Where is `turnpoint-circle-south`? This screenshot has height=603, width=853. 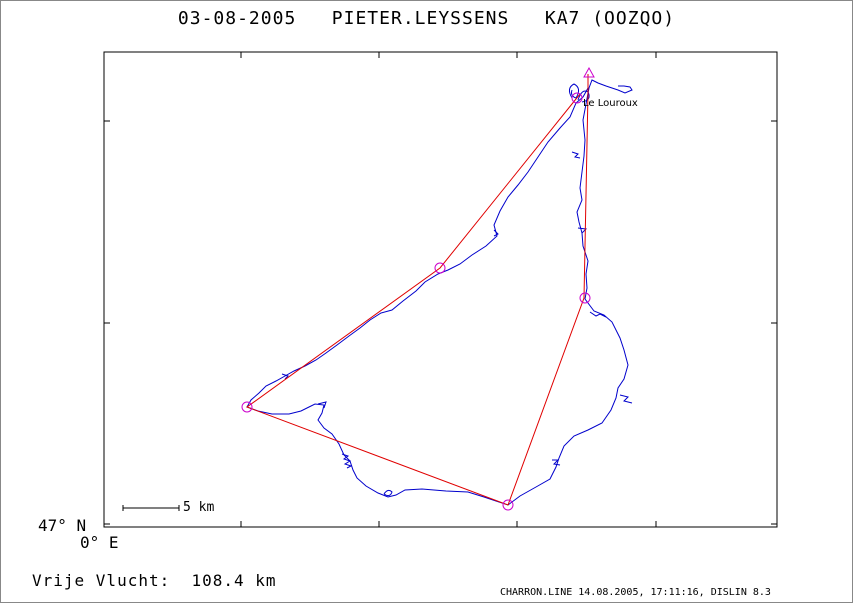
turnpoint-circle-south is located at coordinates (508, 505).